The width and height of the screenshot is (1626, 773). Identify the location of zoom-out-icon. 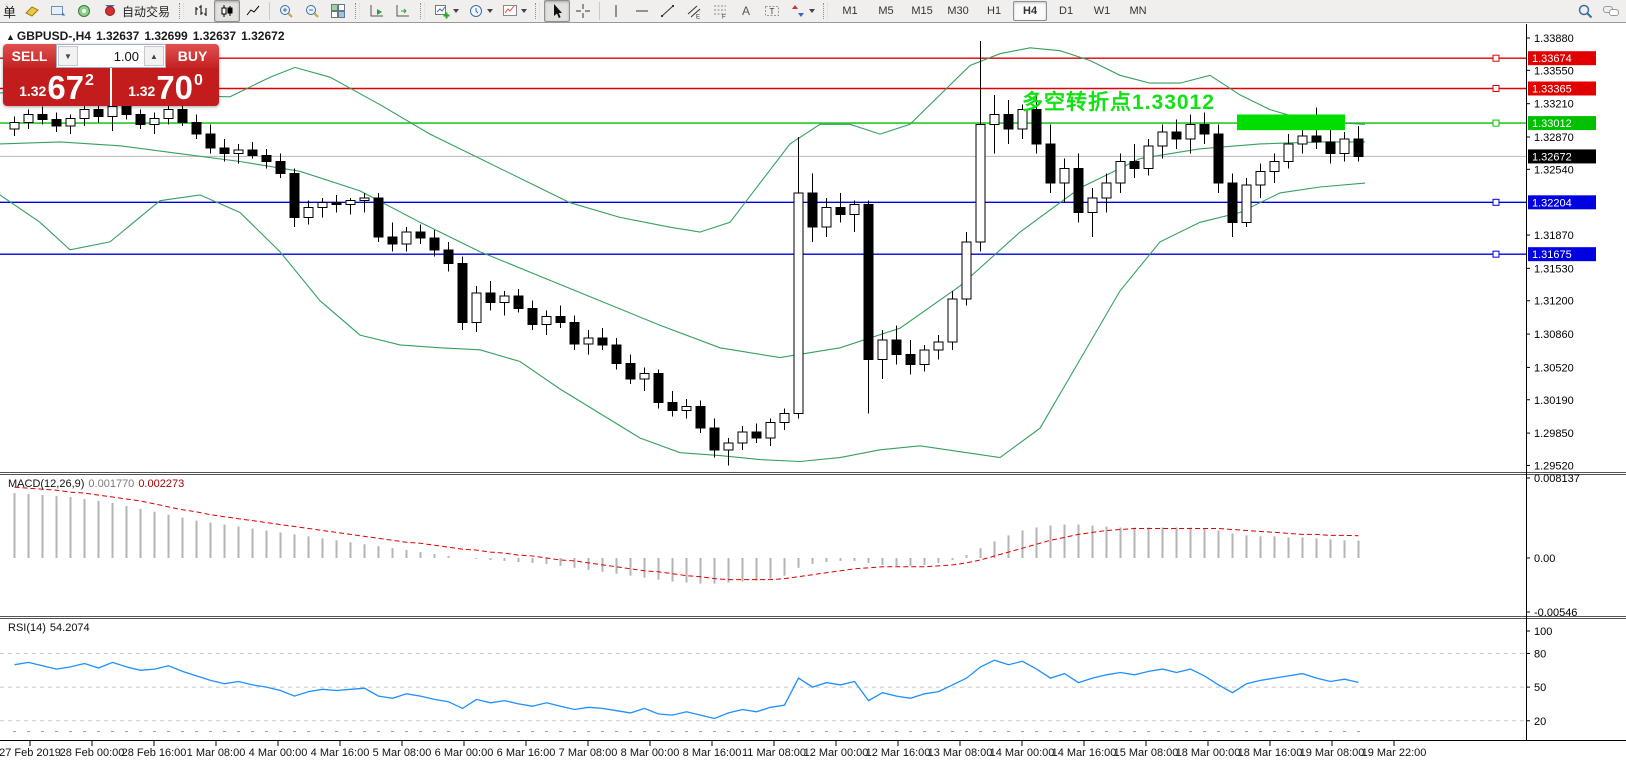
(312, 11).